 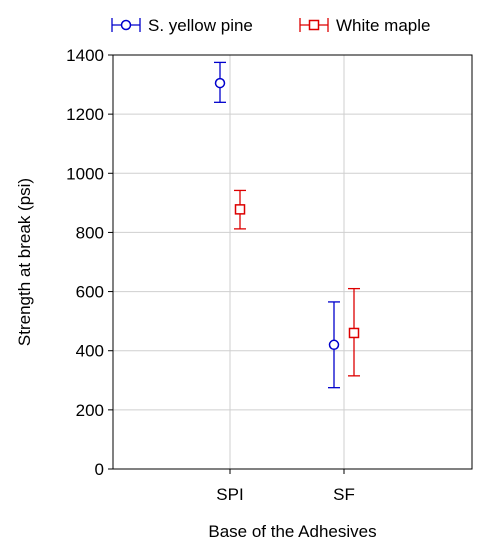 What do you see at coordinates (270, 25) in the screenshot?
I see `legend: S. yellow pine White maple` at bounding box center [270, 25].